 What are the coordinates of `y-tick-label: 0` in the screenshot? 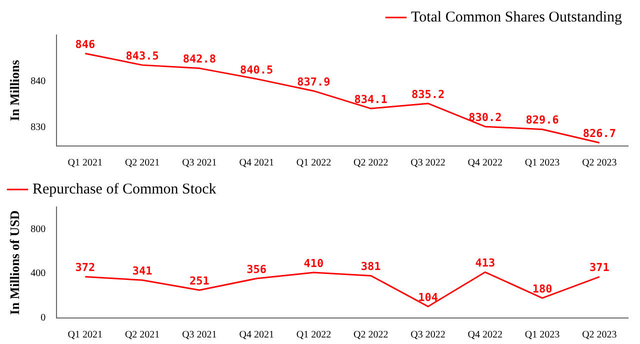 It's located at (43, 318).